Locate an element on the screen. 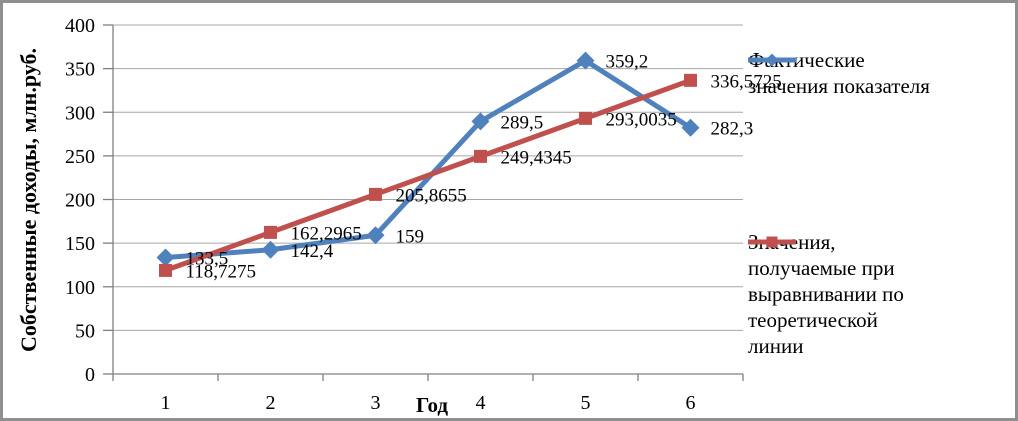  data-point-label: 133,5 is located at coordinates (207, 259).